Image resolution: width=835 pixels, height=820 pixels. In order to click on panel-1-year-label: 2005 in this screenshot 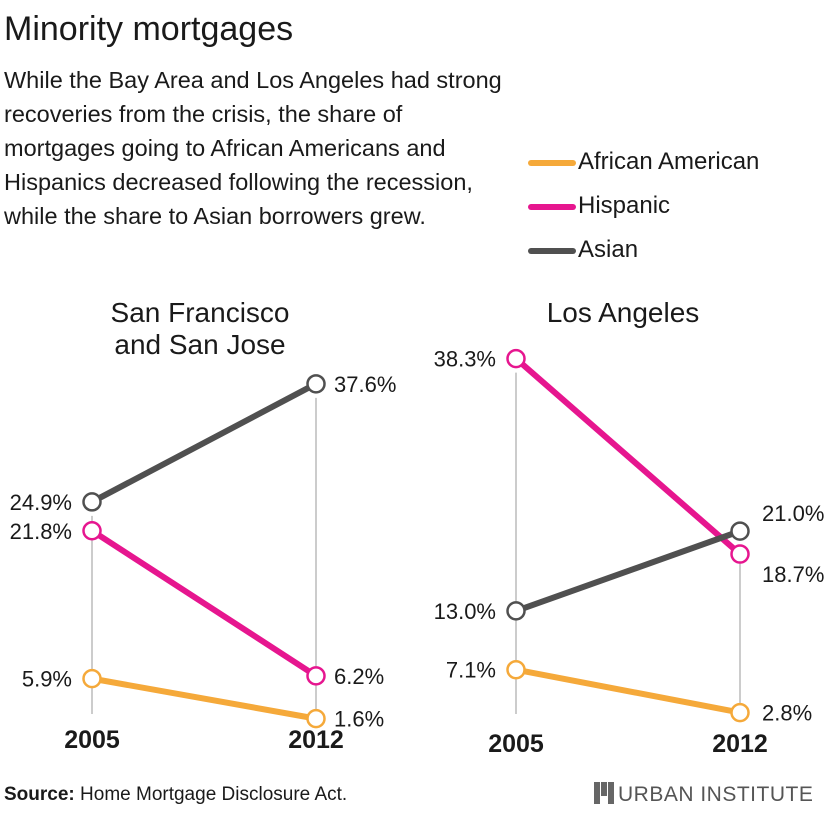, I will do `click(92, 740)`.